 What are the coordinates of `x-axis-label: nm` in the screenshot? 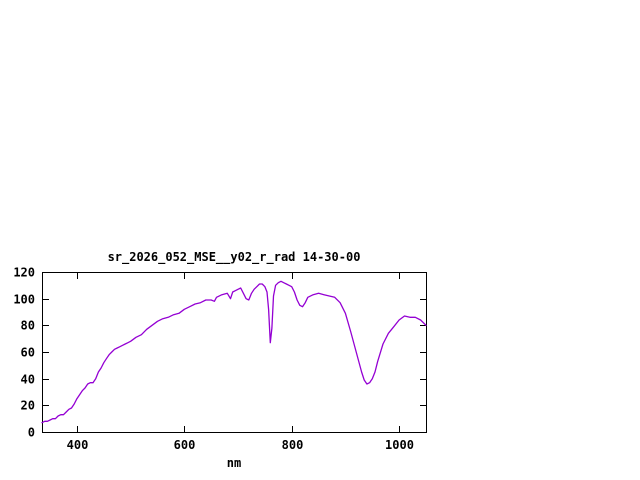 It's located at (234, 463).